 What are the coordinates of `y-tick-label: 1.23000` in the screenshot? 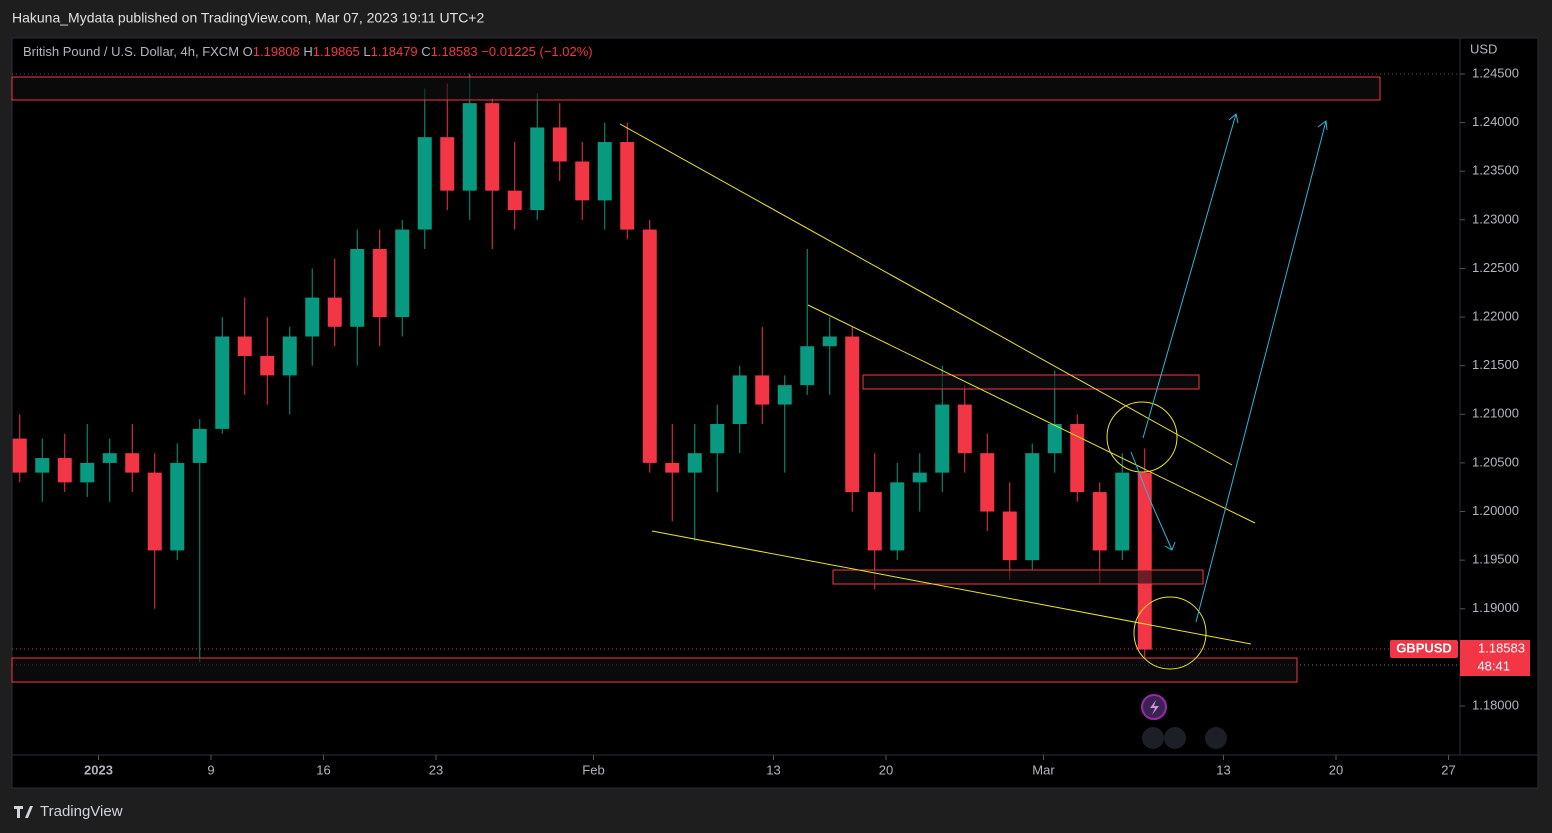 It's located at (1495, 218).